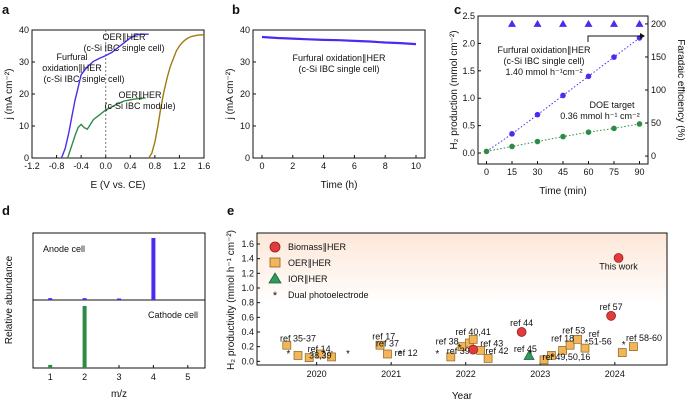  Describe the element at coordinates (84, 377) in the screenshot. I see `d-xtick-label: 2` at that location.